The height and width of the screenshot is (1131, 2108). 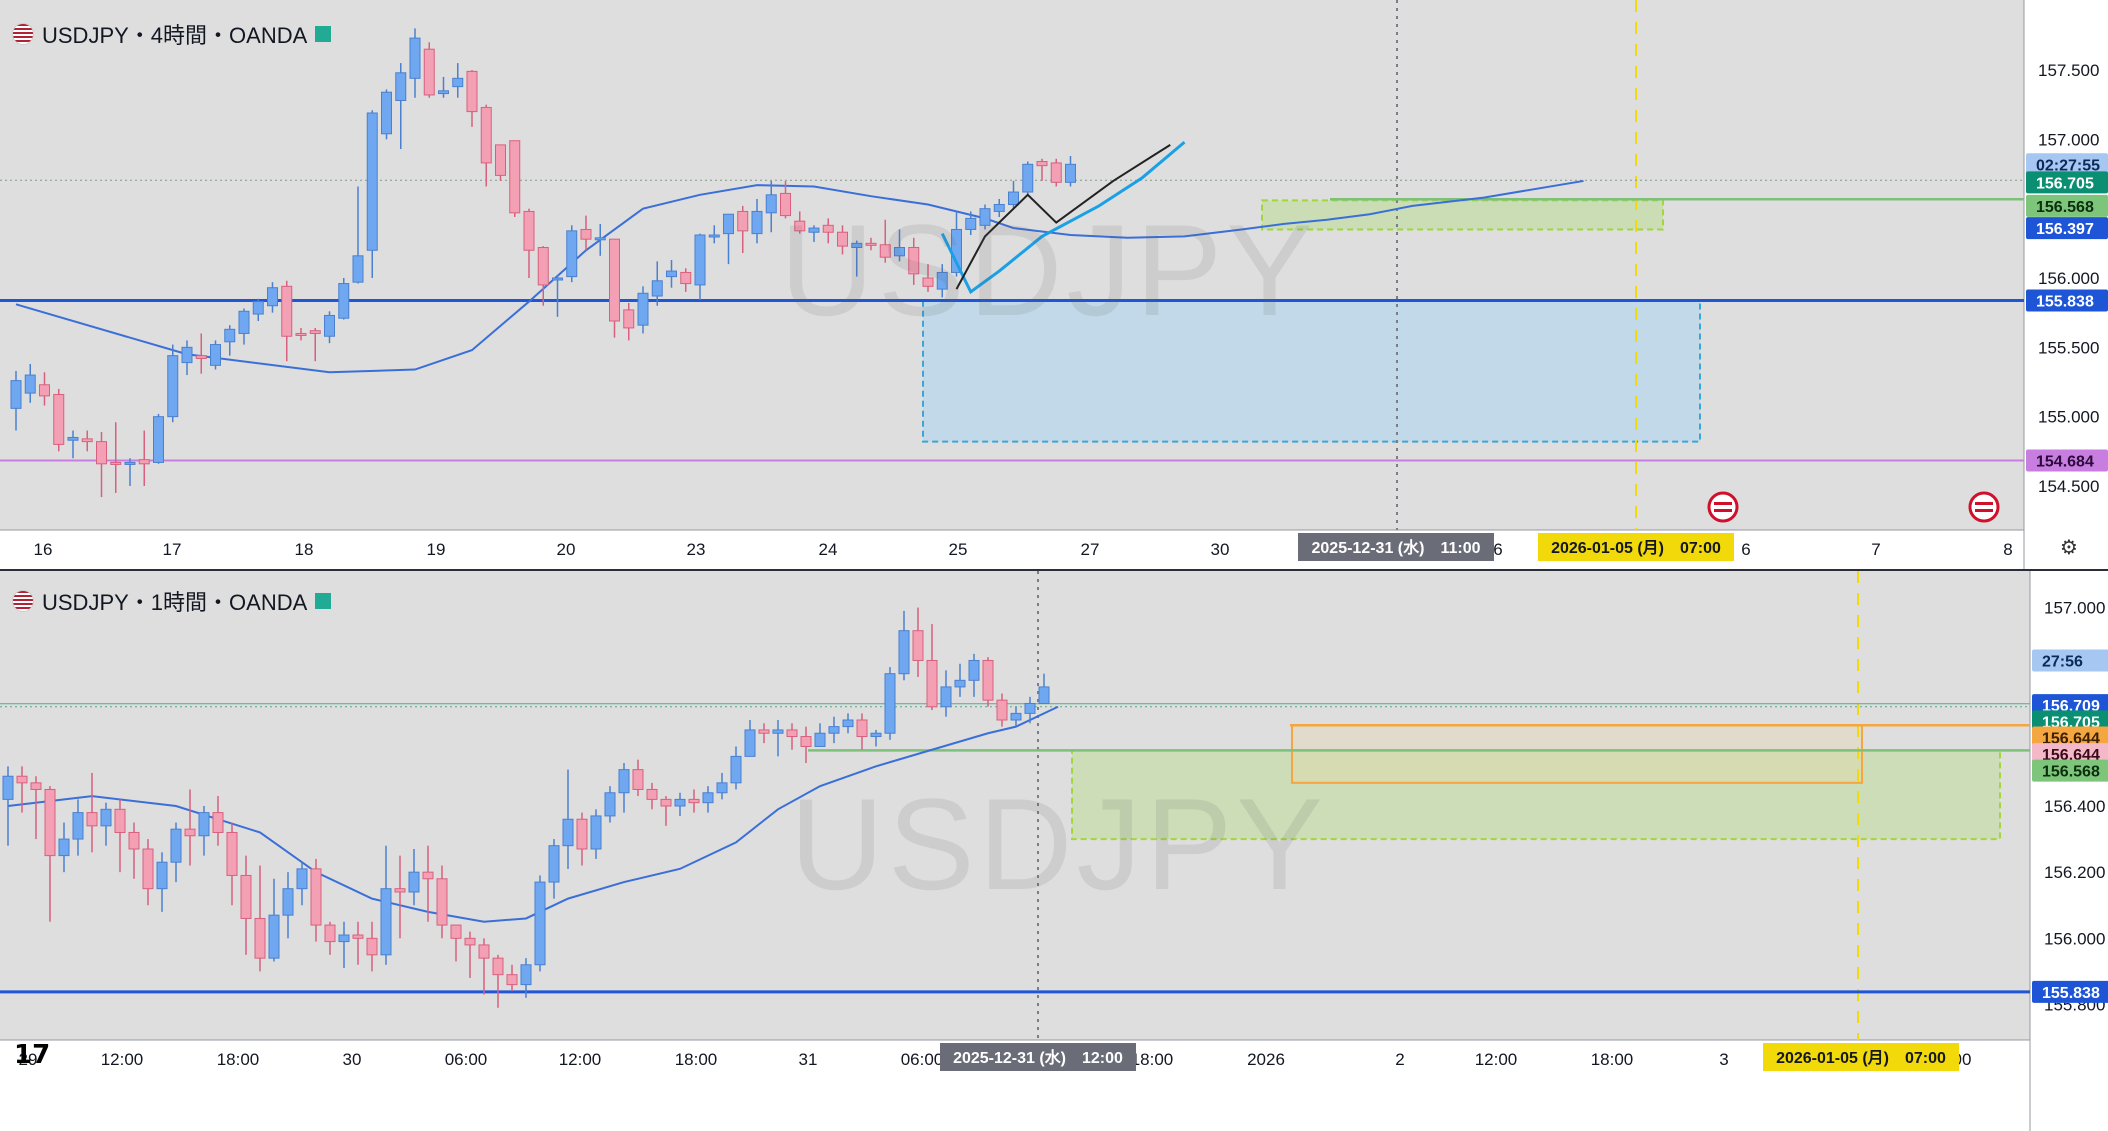 What do you see at coordinates (1063, 217) in the screenshot?
I see `trend-path-blue` at bounding box center [1063, 217].